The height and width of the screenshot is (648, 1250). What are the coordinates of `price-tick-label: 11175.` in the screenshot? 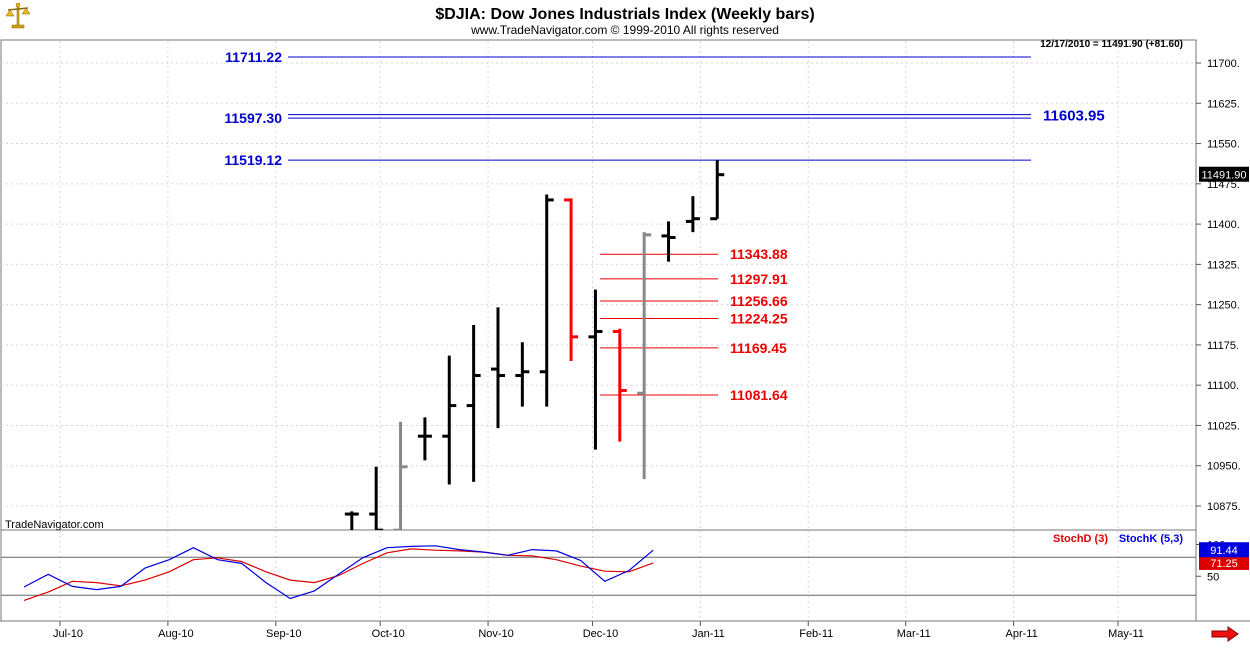 It's located at (1223, 346).